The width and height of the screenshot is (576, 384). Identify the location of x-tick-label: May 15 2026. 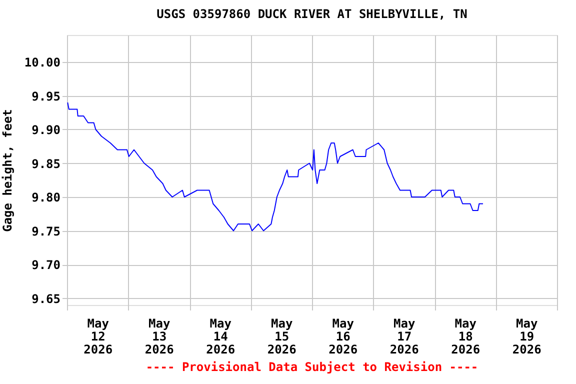
(281, 336).